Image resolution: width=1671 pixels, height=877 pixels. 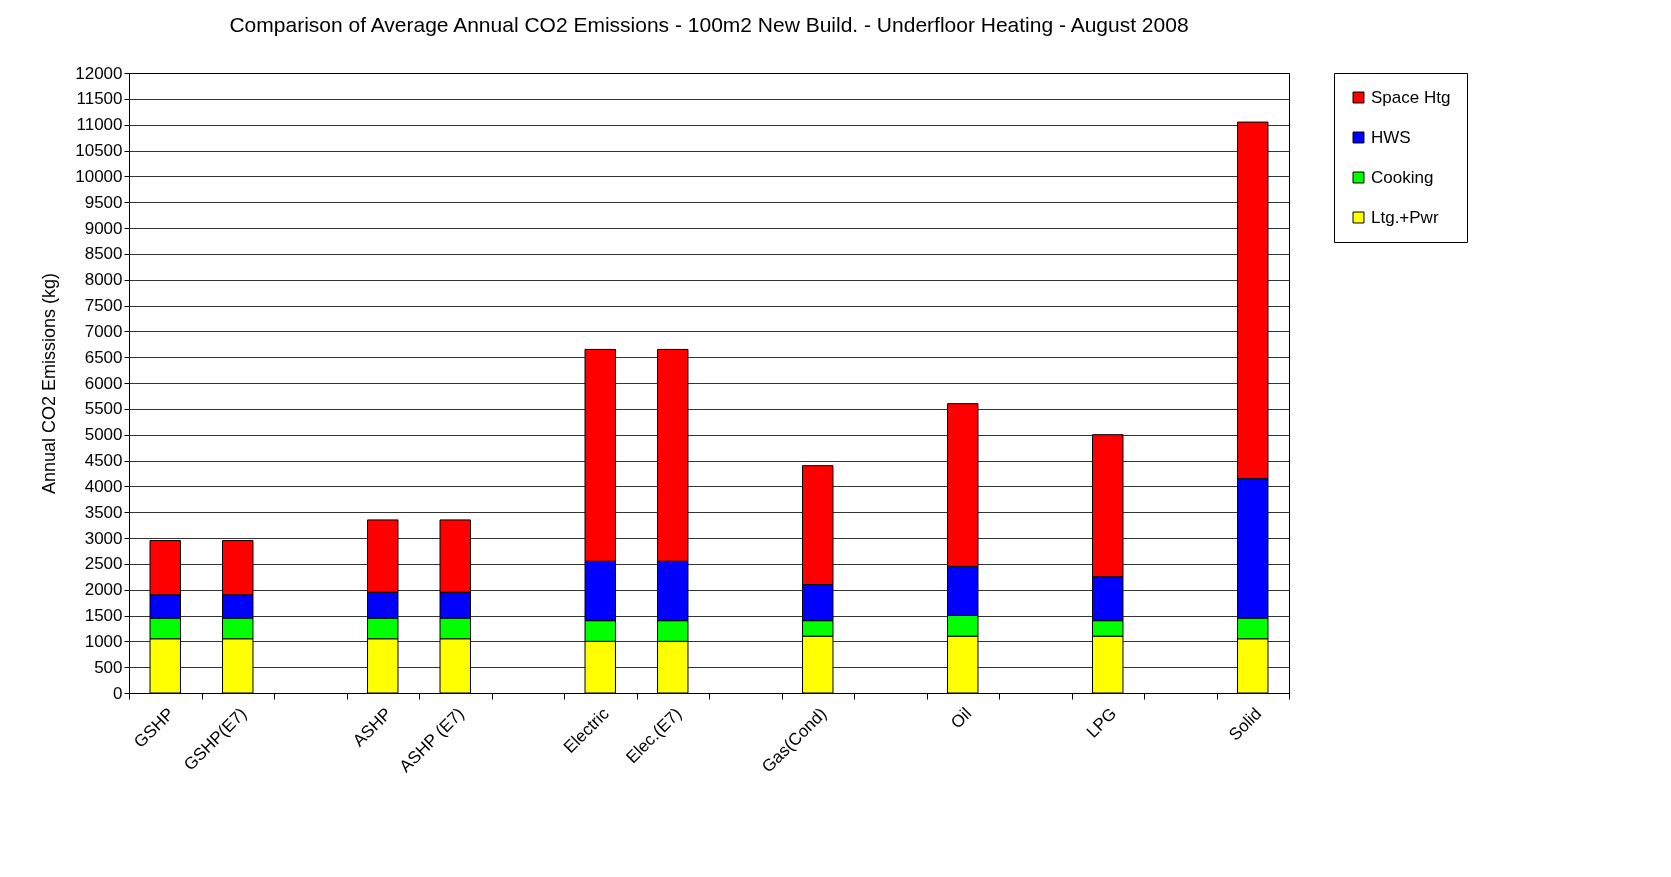 I want to click on y-tick-label: 9000, so click(x=103, y=228).